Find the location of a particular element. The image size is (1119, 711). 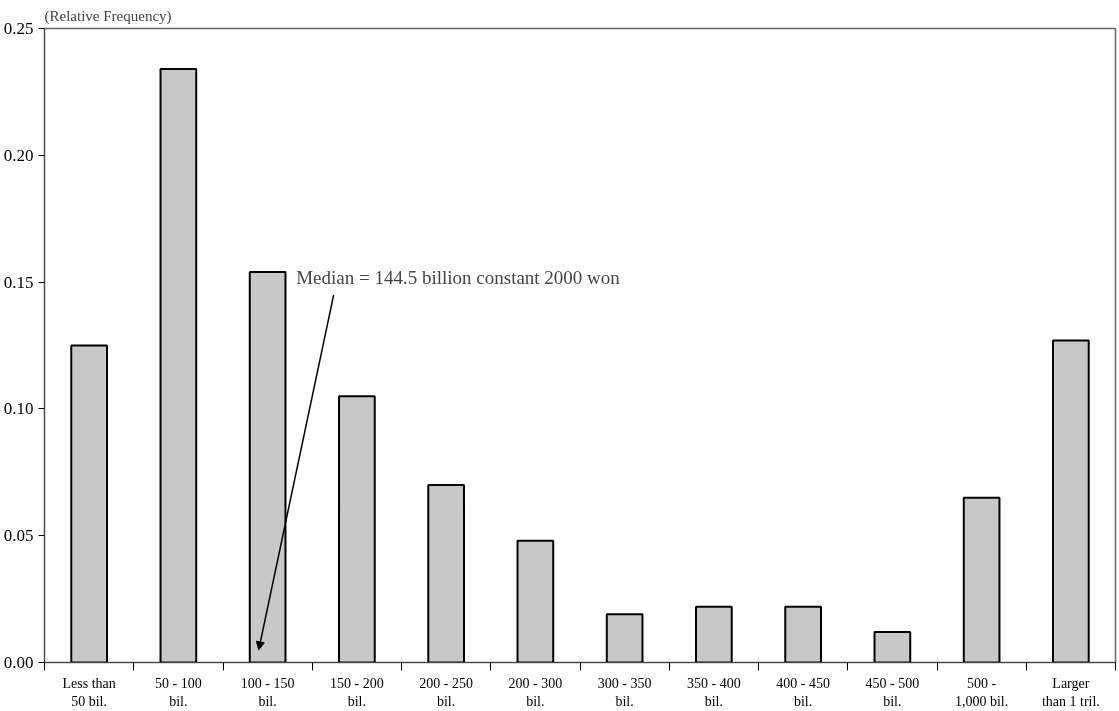

annotation: Median = 144.5 billion constant 2000 won is located at coordinates (458, 278).